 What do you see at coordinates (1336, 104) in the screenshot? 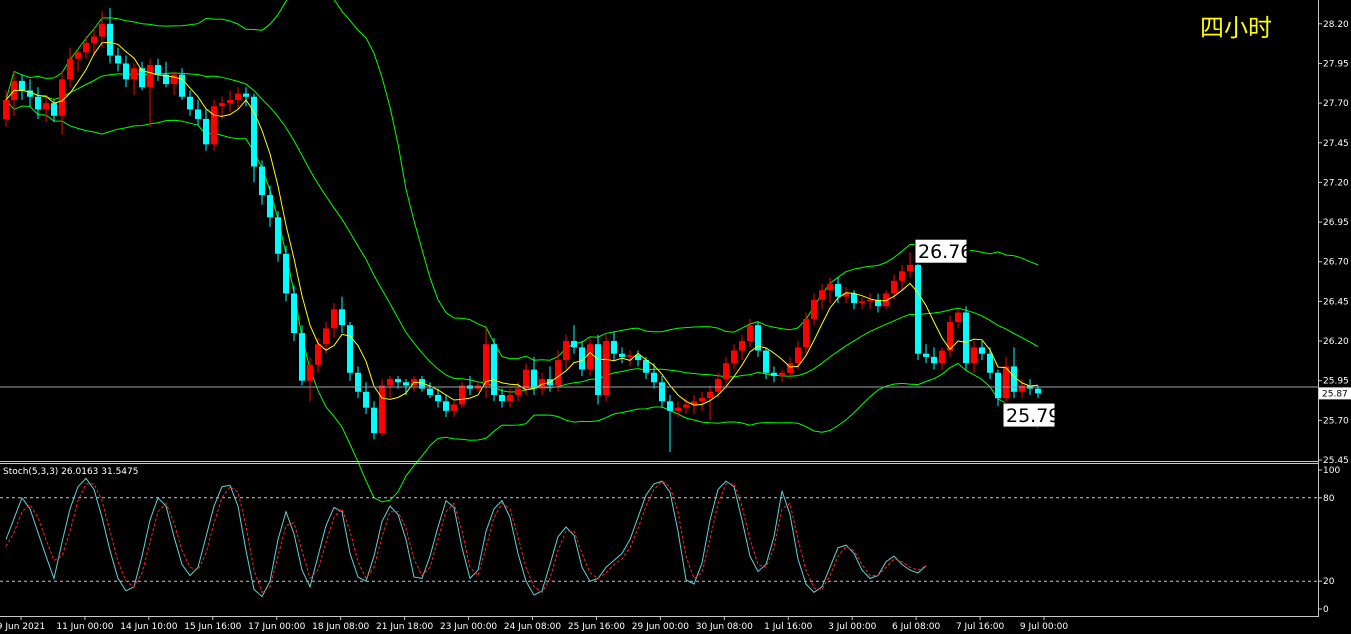
I see `price-tick-label: 27.70` at bounding box center [1336, 104].